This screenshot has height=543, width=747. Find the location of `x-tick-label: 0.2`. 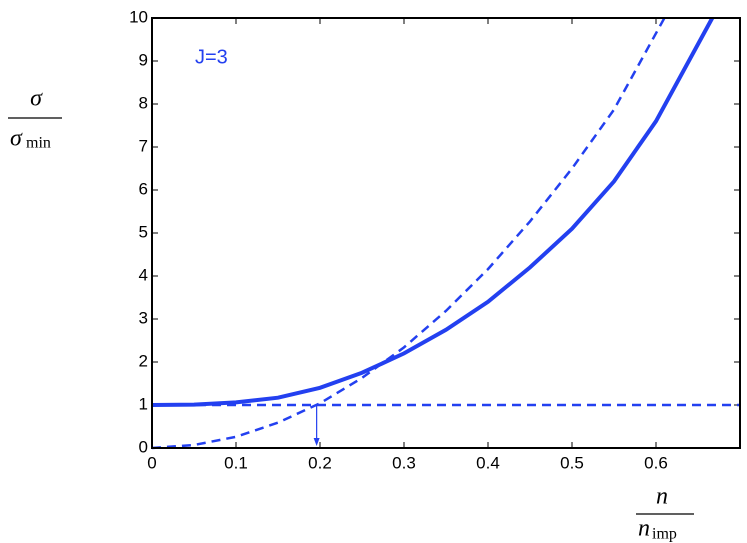

x-tick-label: 0.2 is located at coordinates (320, 462).